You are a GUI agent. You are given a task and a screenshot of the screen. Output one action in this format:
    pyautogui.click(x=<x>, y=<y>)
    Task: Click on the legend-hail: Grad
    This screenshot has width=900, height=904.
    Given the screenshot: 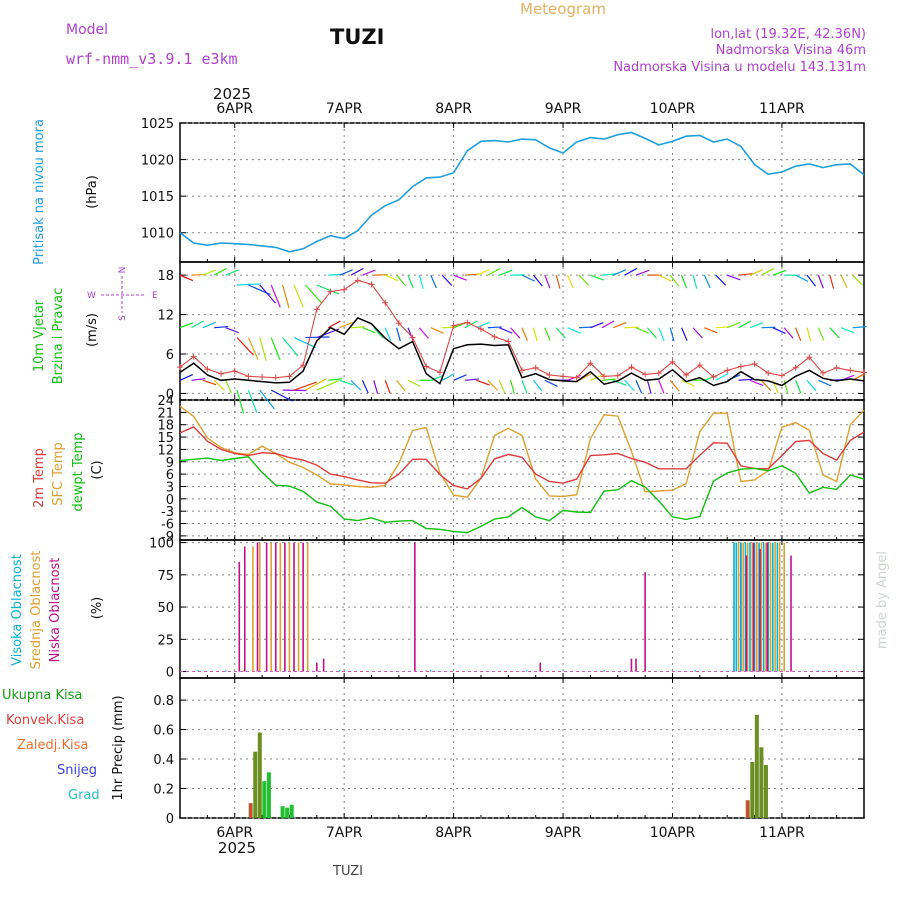 What is the action you would take?
    pyautogui.click(x=84, y=795)
    